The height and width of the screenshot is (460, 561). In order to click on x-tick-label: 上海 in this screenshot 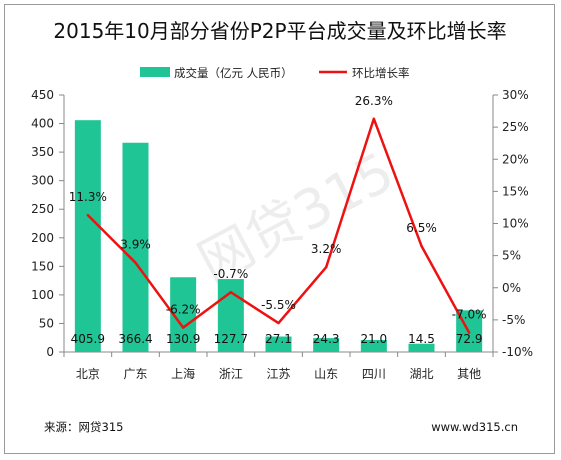, I will do `click(183, 373)`.